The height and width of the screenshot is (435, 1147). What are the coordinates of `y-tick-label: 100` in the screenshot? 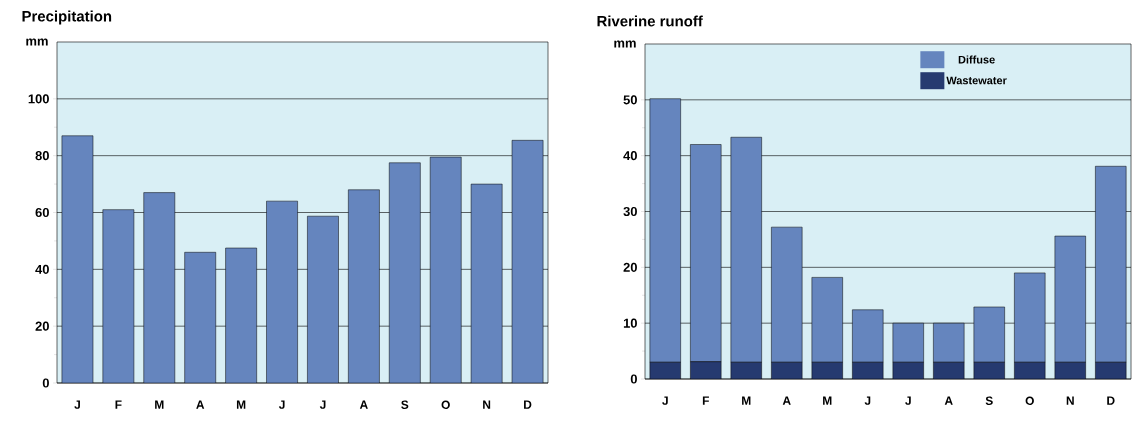 It's located at (38, 99).